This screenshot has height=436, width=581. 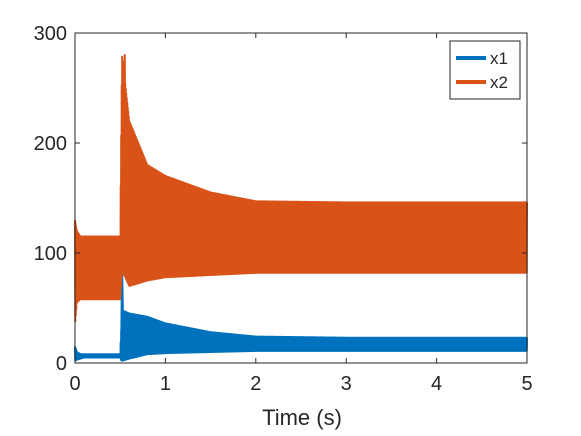 What do you see at coordinates (74, 384) in the screenshot?
I see `x-tick-label: 0` at bounding box center [74, 384].